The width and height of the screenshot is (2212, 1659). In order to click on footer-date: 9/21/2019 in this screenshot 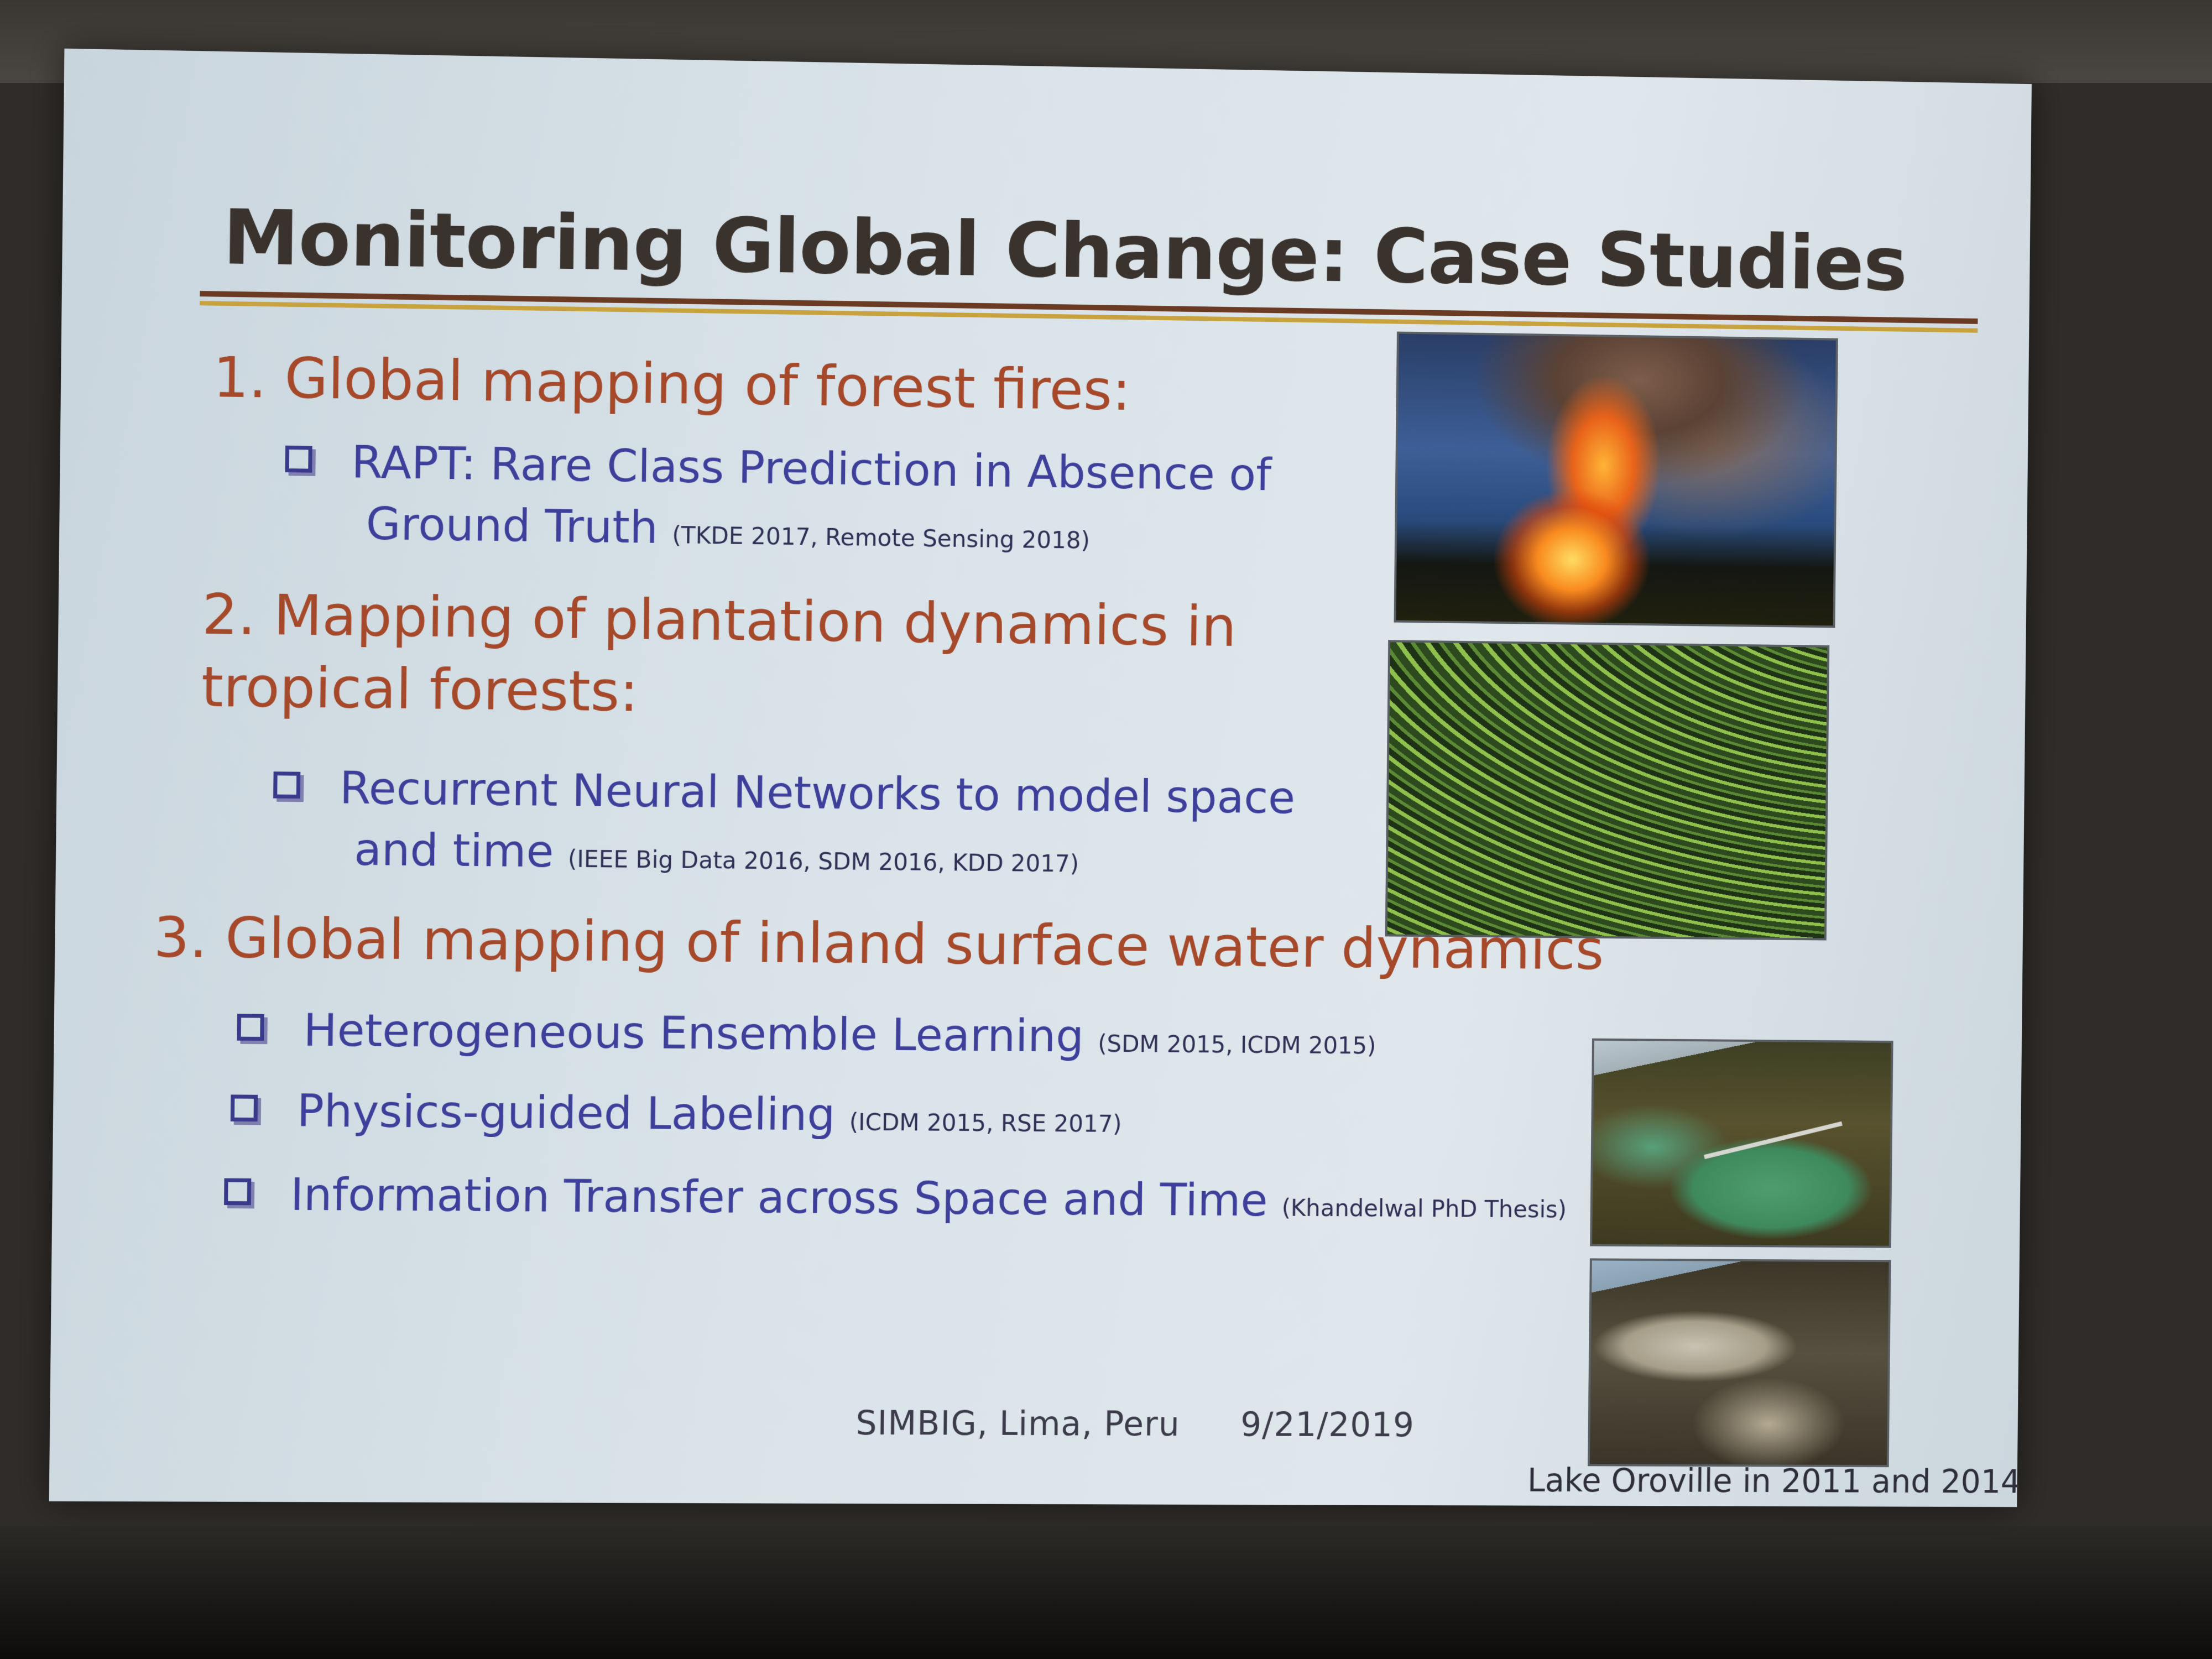, I will do `click(1327, 1425)`.